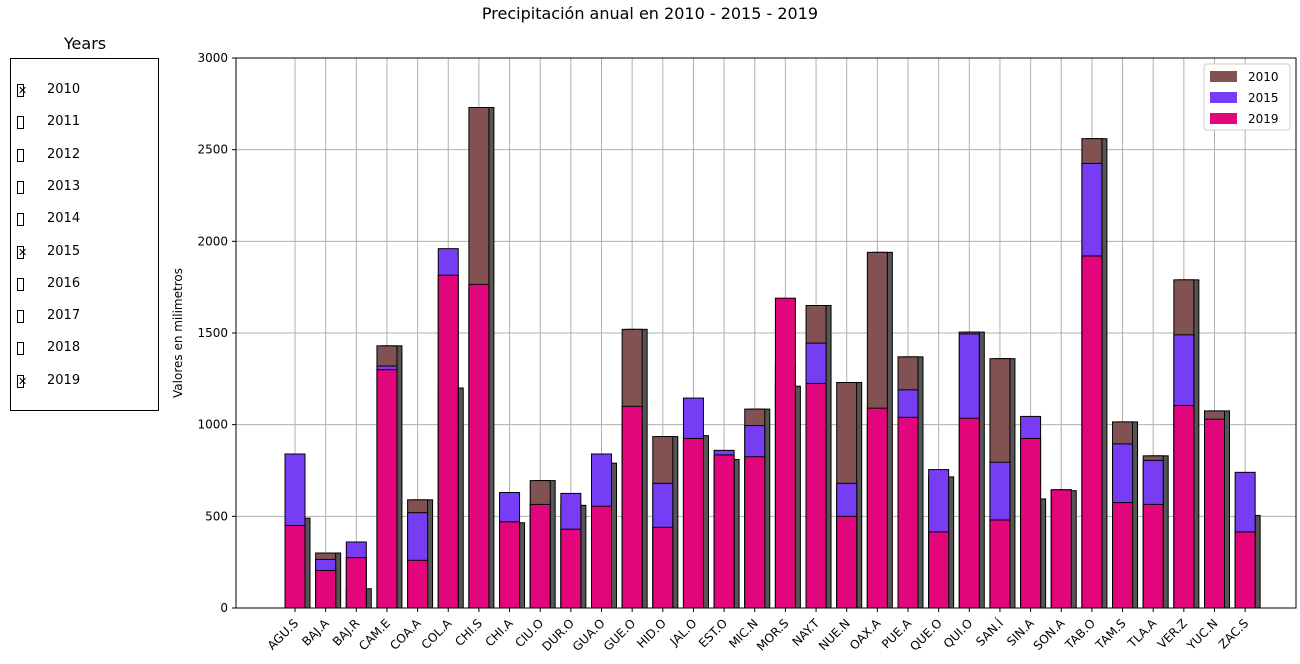 The image size is (1300, 664). Describe the element at coordinates (315, 632) in the screenshot. I see `x-tick-label: BAJ.A` at that location.